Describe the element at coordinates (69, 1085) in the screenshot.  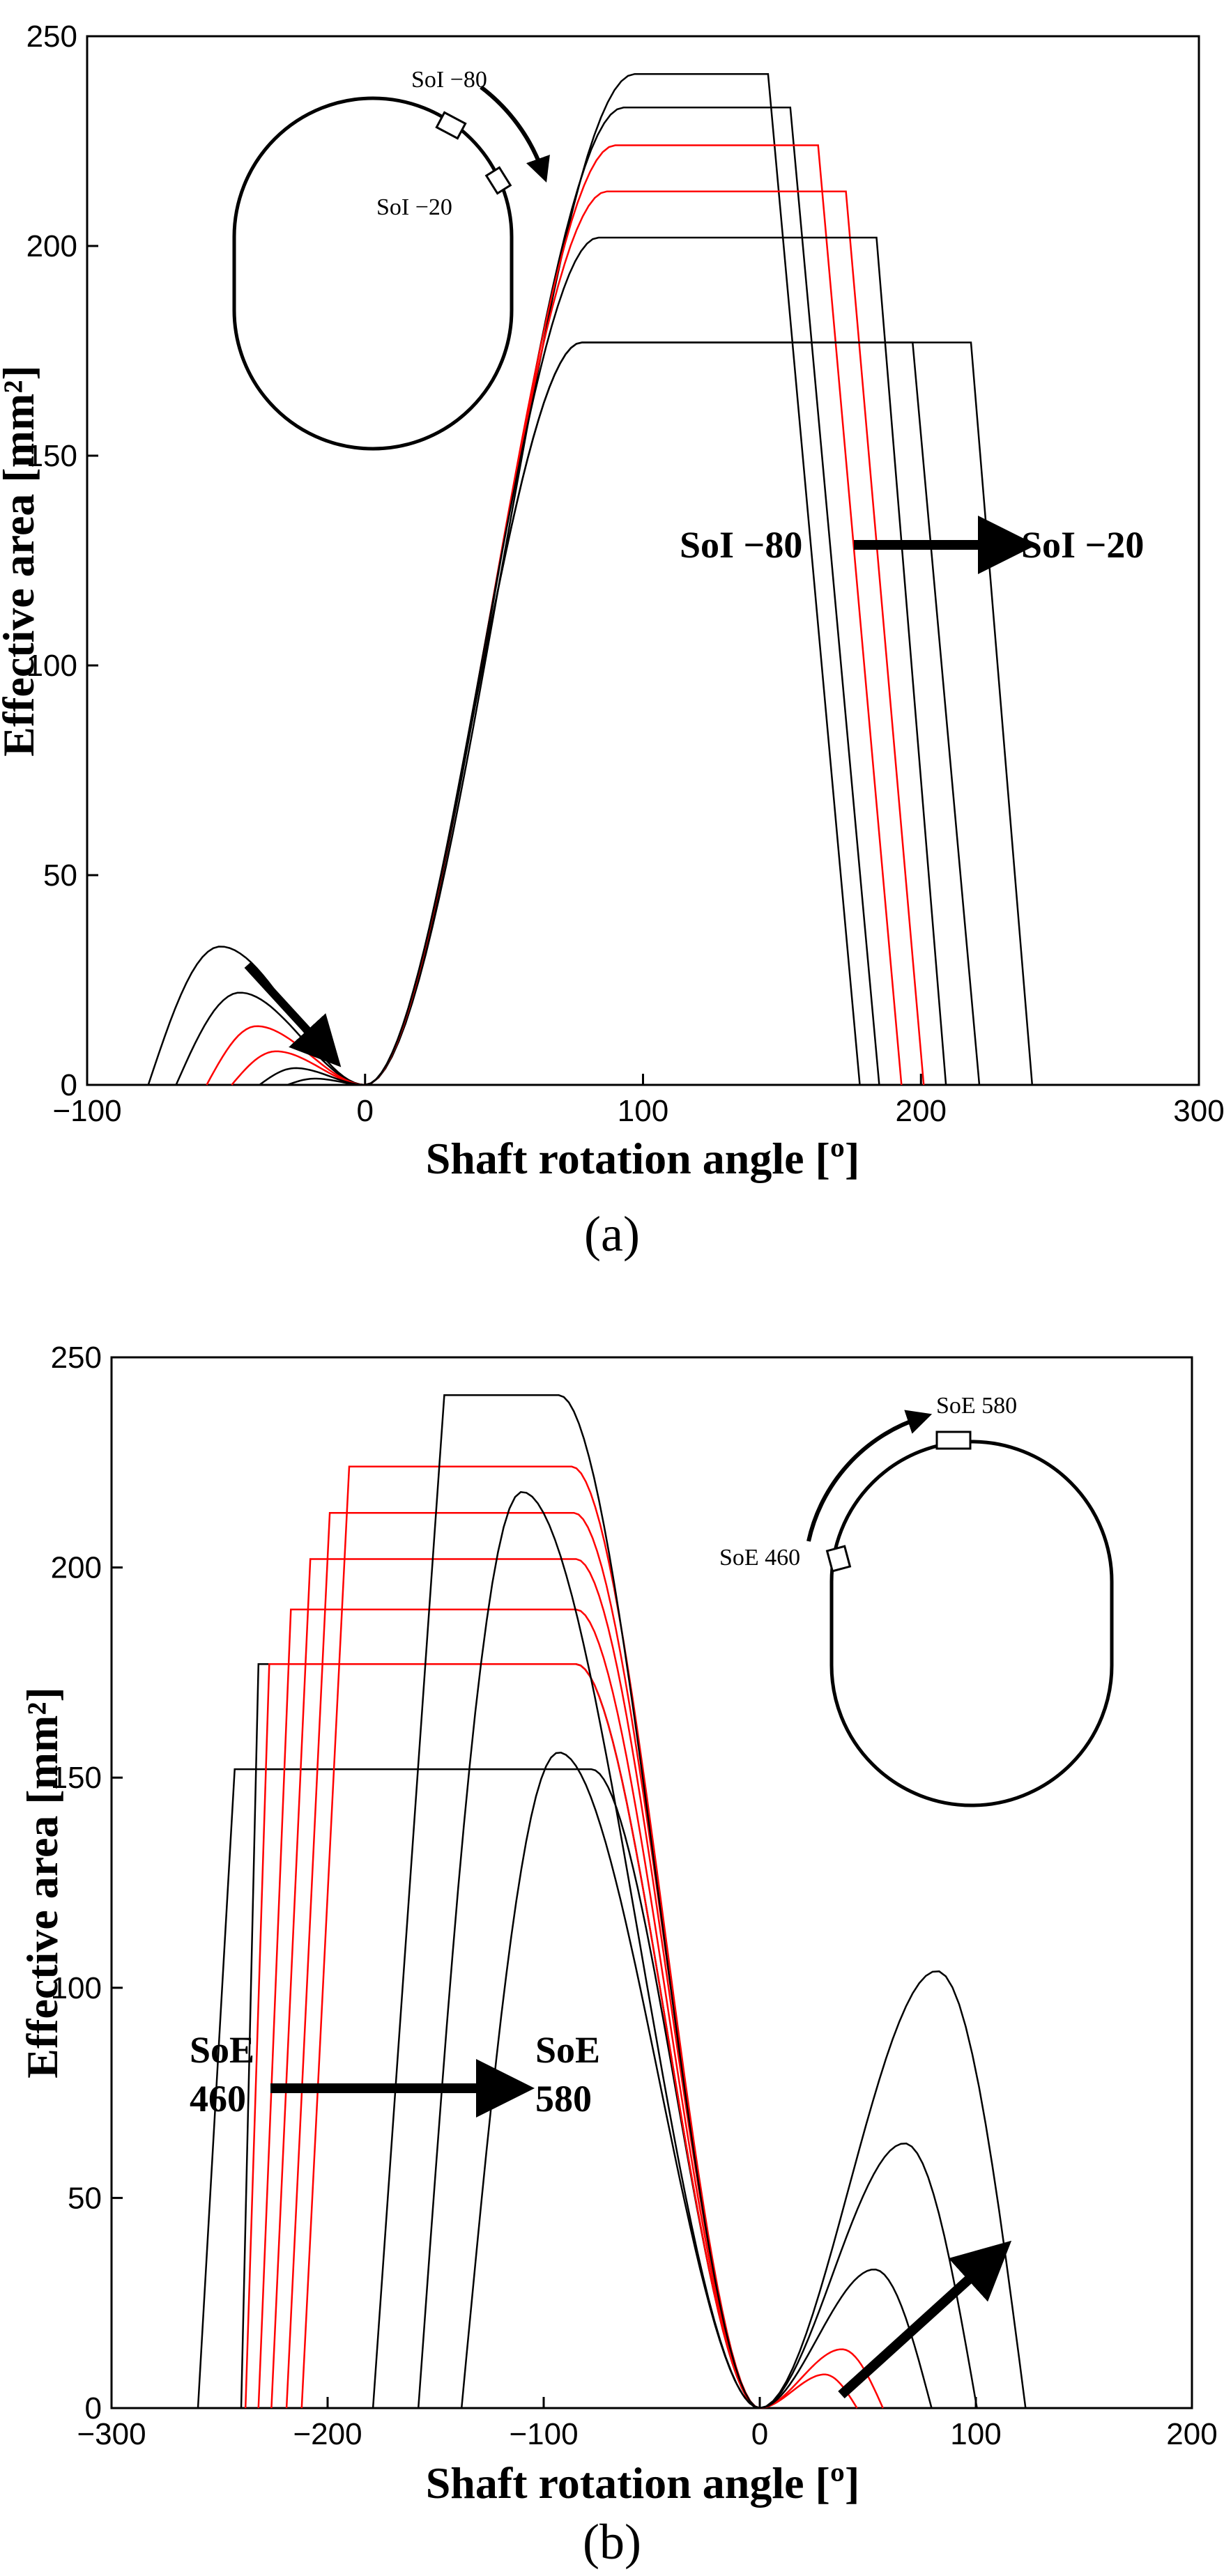
I see `panel-a-y-tick-label: 0` at that location.